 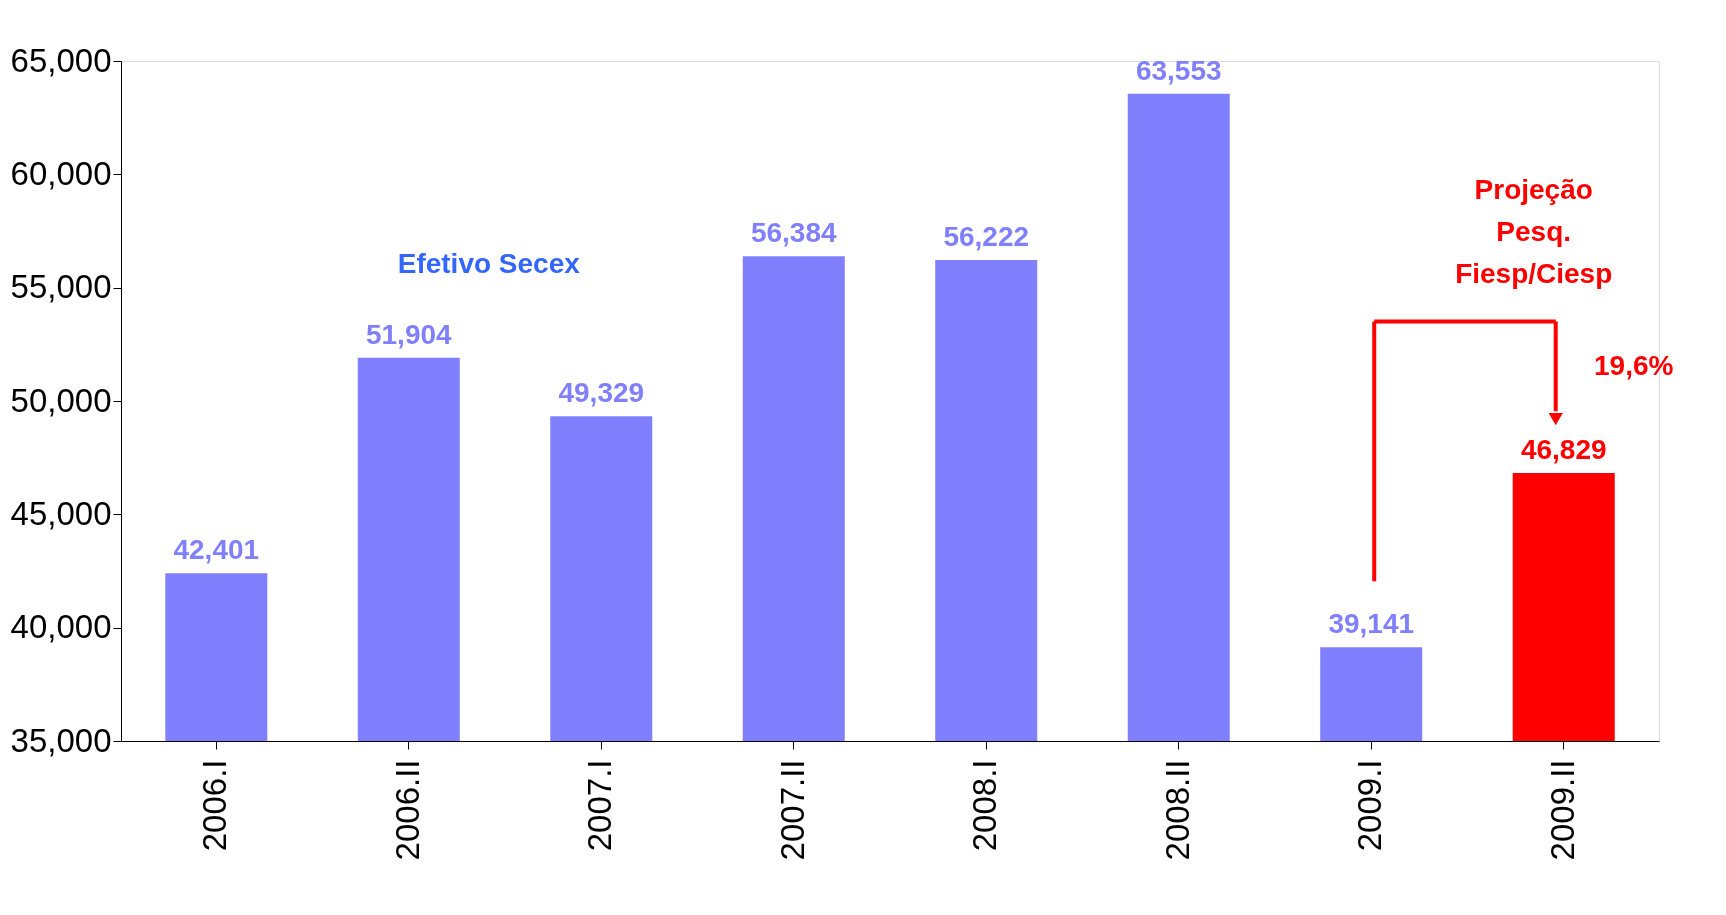 I want to click on x-tick-label: 2007.I, so click(x=600, y=805).